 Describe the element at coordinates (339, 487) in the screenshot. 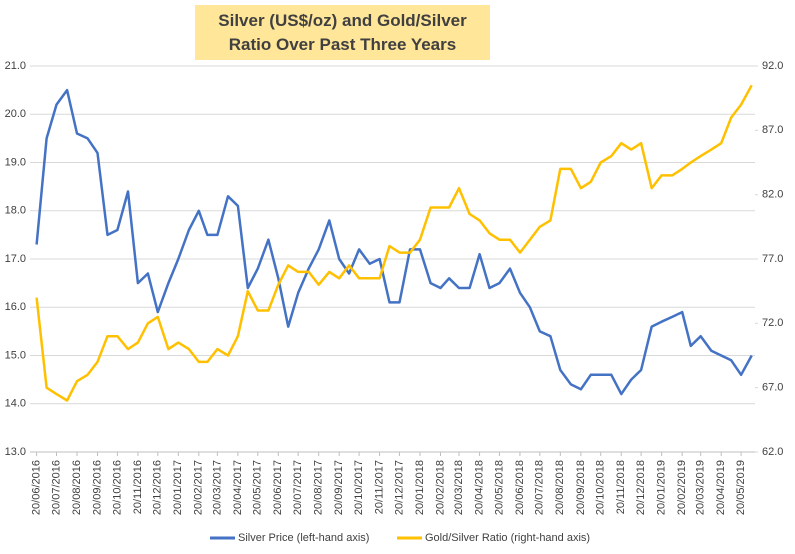

I see `x-tick-label: 20/09/2017` at that location.